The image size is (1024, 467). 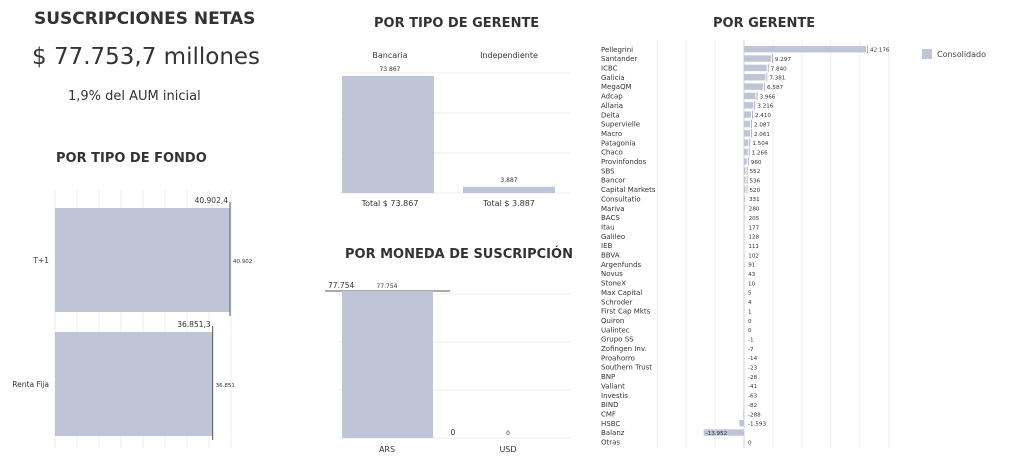 I want to click on gerente-category-label: Galileo, so click(x=613, y=237).